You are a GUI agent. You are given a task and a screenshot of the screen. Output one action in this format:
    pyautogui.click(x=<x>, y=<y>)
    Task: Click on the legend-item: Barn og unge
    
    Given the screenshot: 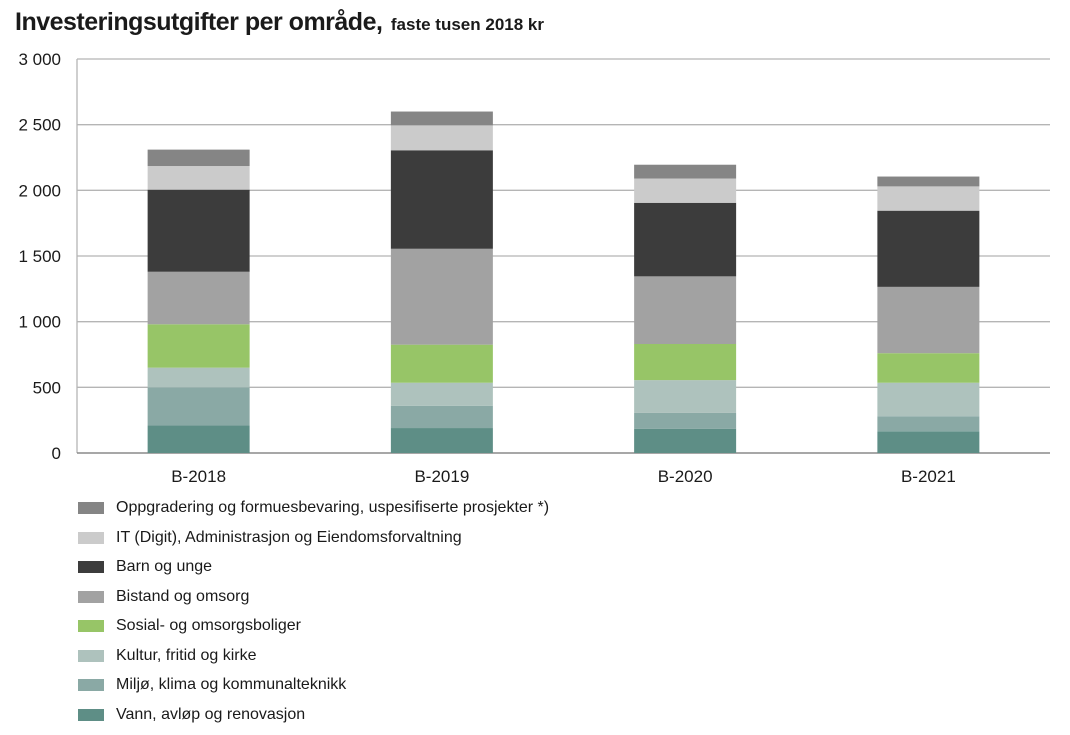 What is the action you would take?
    pyautogui.click(x=145, y=567)
    